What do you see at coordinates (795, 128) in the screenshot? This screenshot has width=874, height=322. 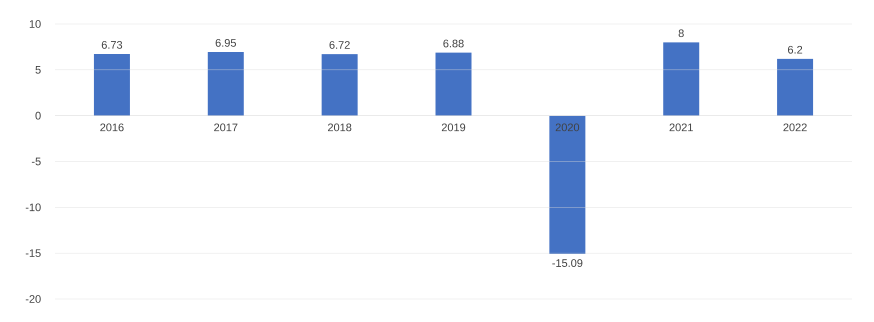 I see `x-tick-label: 2022` at bounding box center [795, 128].